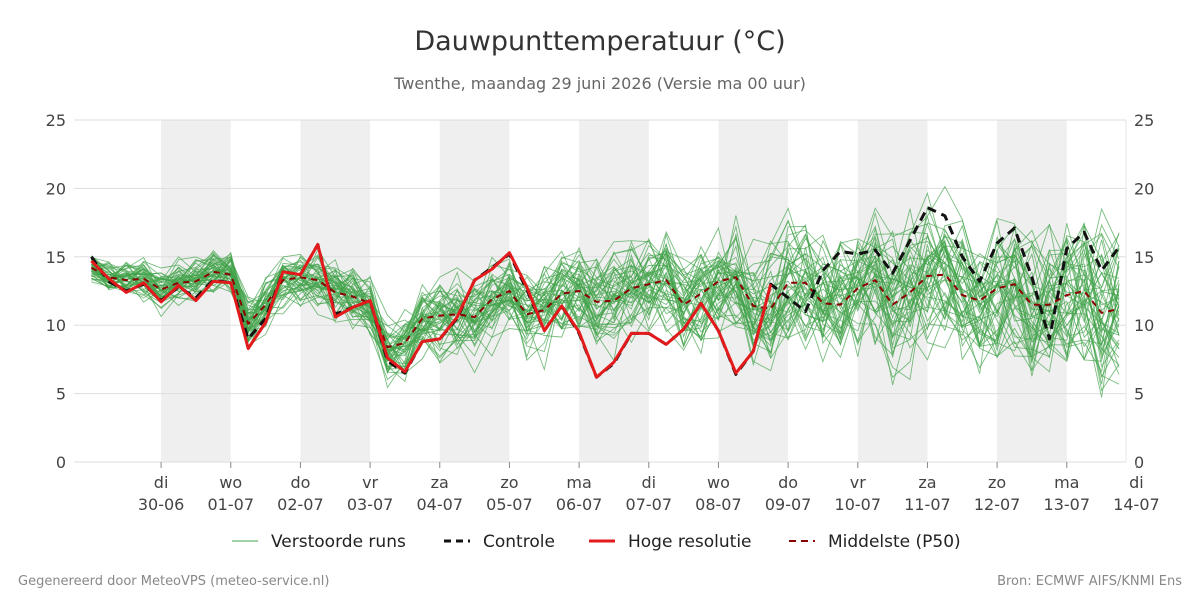 The width and height of the screenshot is (1200, 600). Describe the element at coordinates (858, 504) in the screenshot. I see `x-tick-date: 10-07` at that location.